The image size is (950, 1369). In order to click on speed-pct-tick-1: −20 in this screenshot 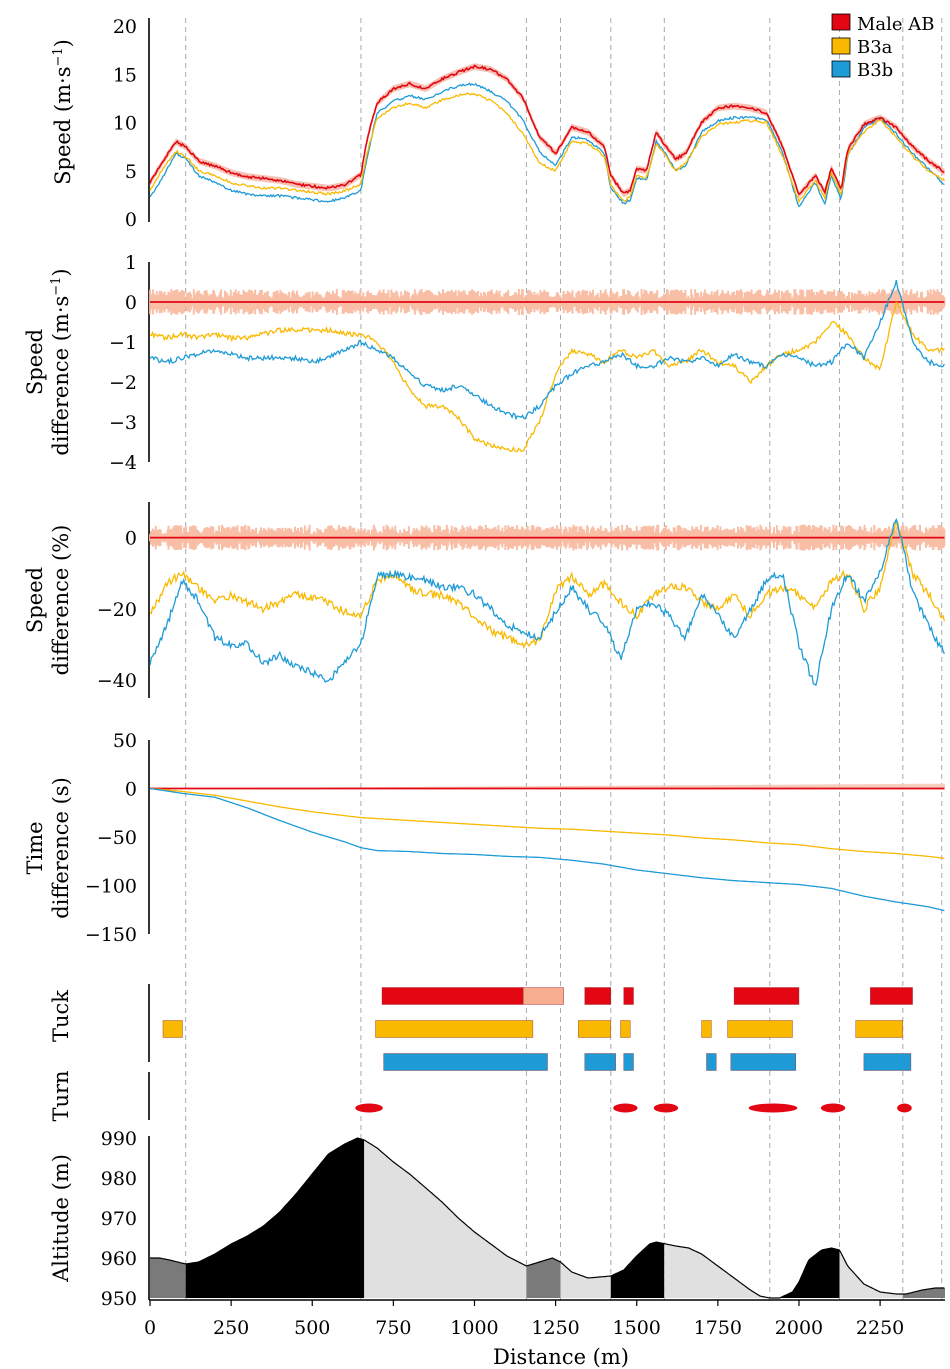, I will do `click(117, 610)`.